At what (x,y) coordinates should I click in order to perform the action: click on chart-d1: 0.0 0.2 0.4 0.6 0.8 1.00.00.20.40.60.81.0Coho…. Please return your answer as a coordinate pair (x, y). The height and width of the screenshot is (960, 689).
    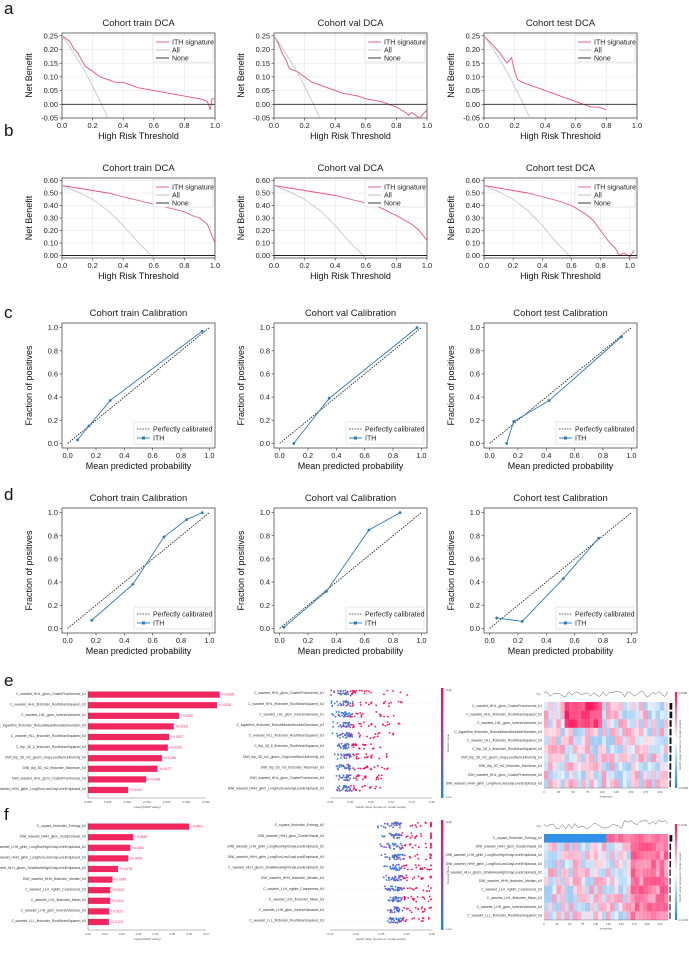
    Looking at the image, I should click on (120, 574).